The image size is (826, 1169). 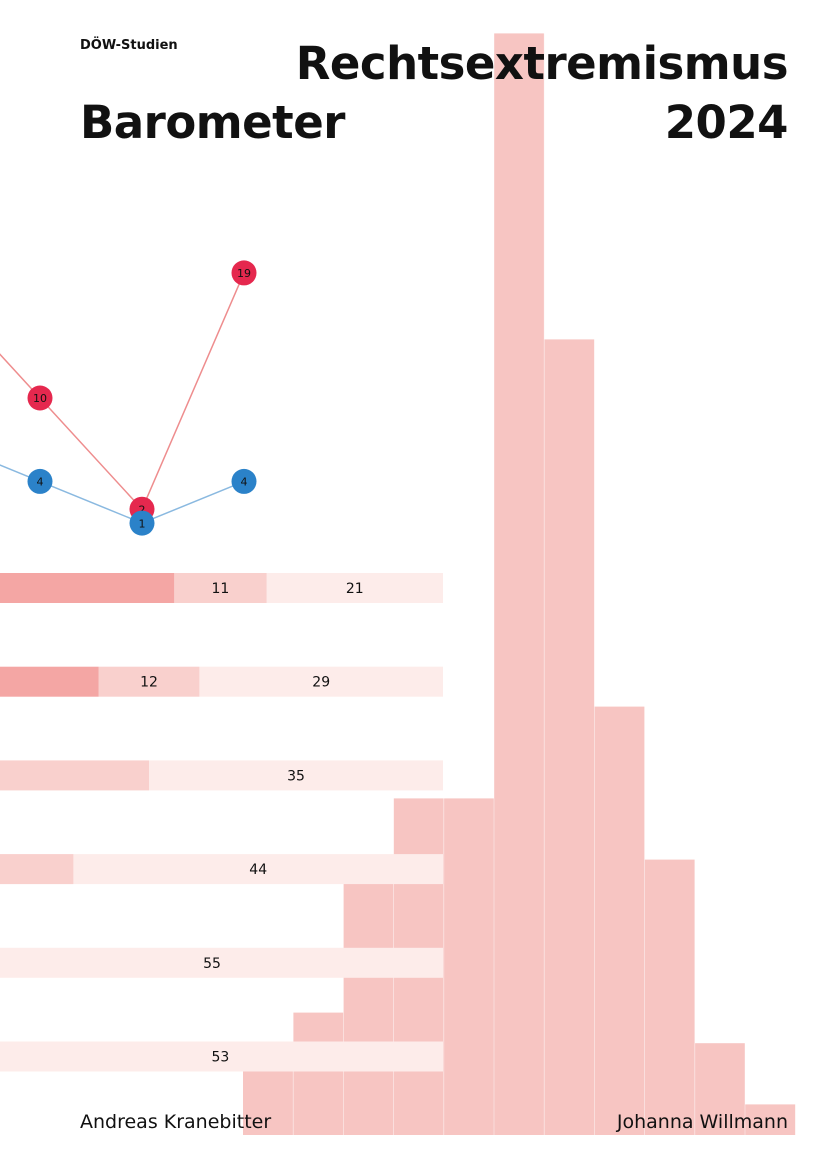 What do you see at coordinates (702, 1122) in the screenshot?
I see `author-right: Johanna Willmann` at bounding box center [702, 1122].